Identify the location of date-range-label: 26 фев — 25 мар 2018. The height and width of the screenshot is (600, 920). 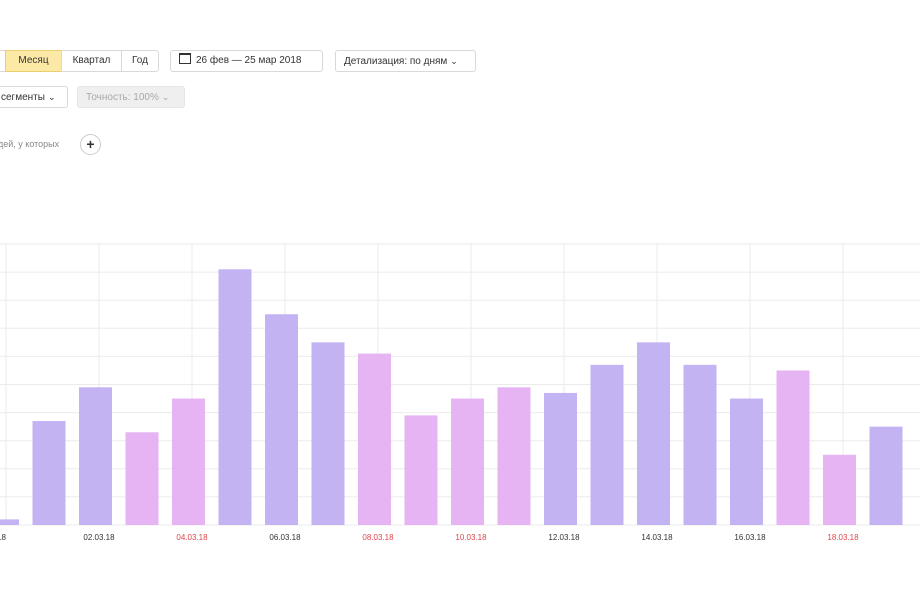
(249, 60).